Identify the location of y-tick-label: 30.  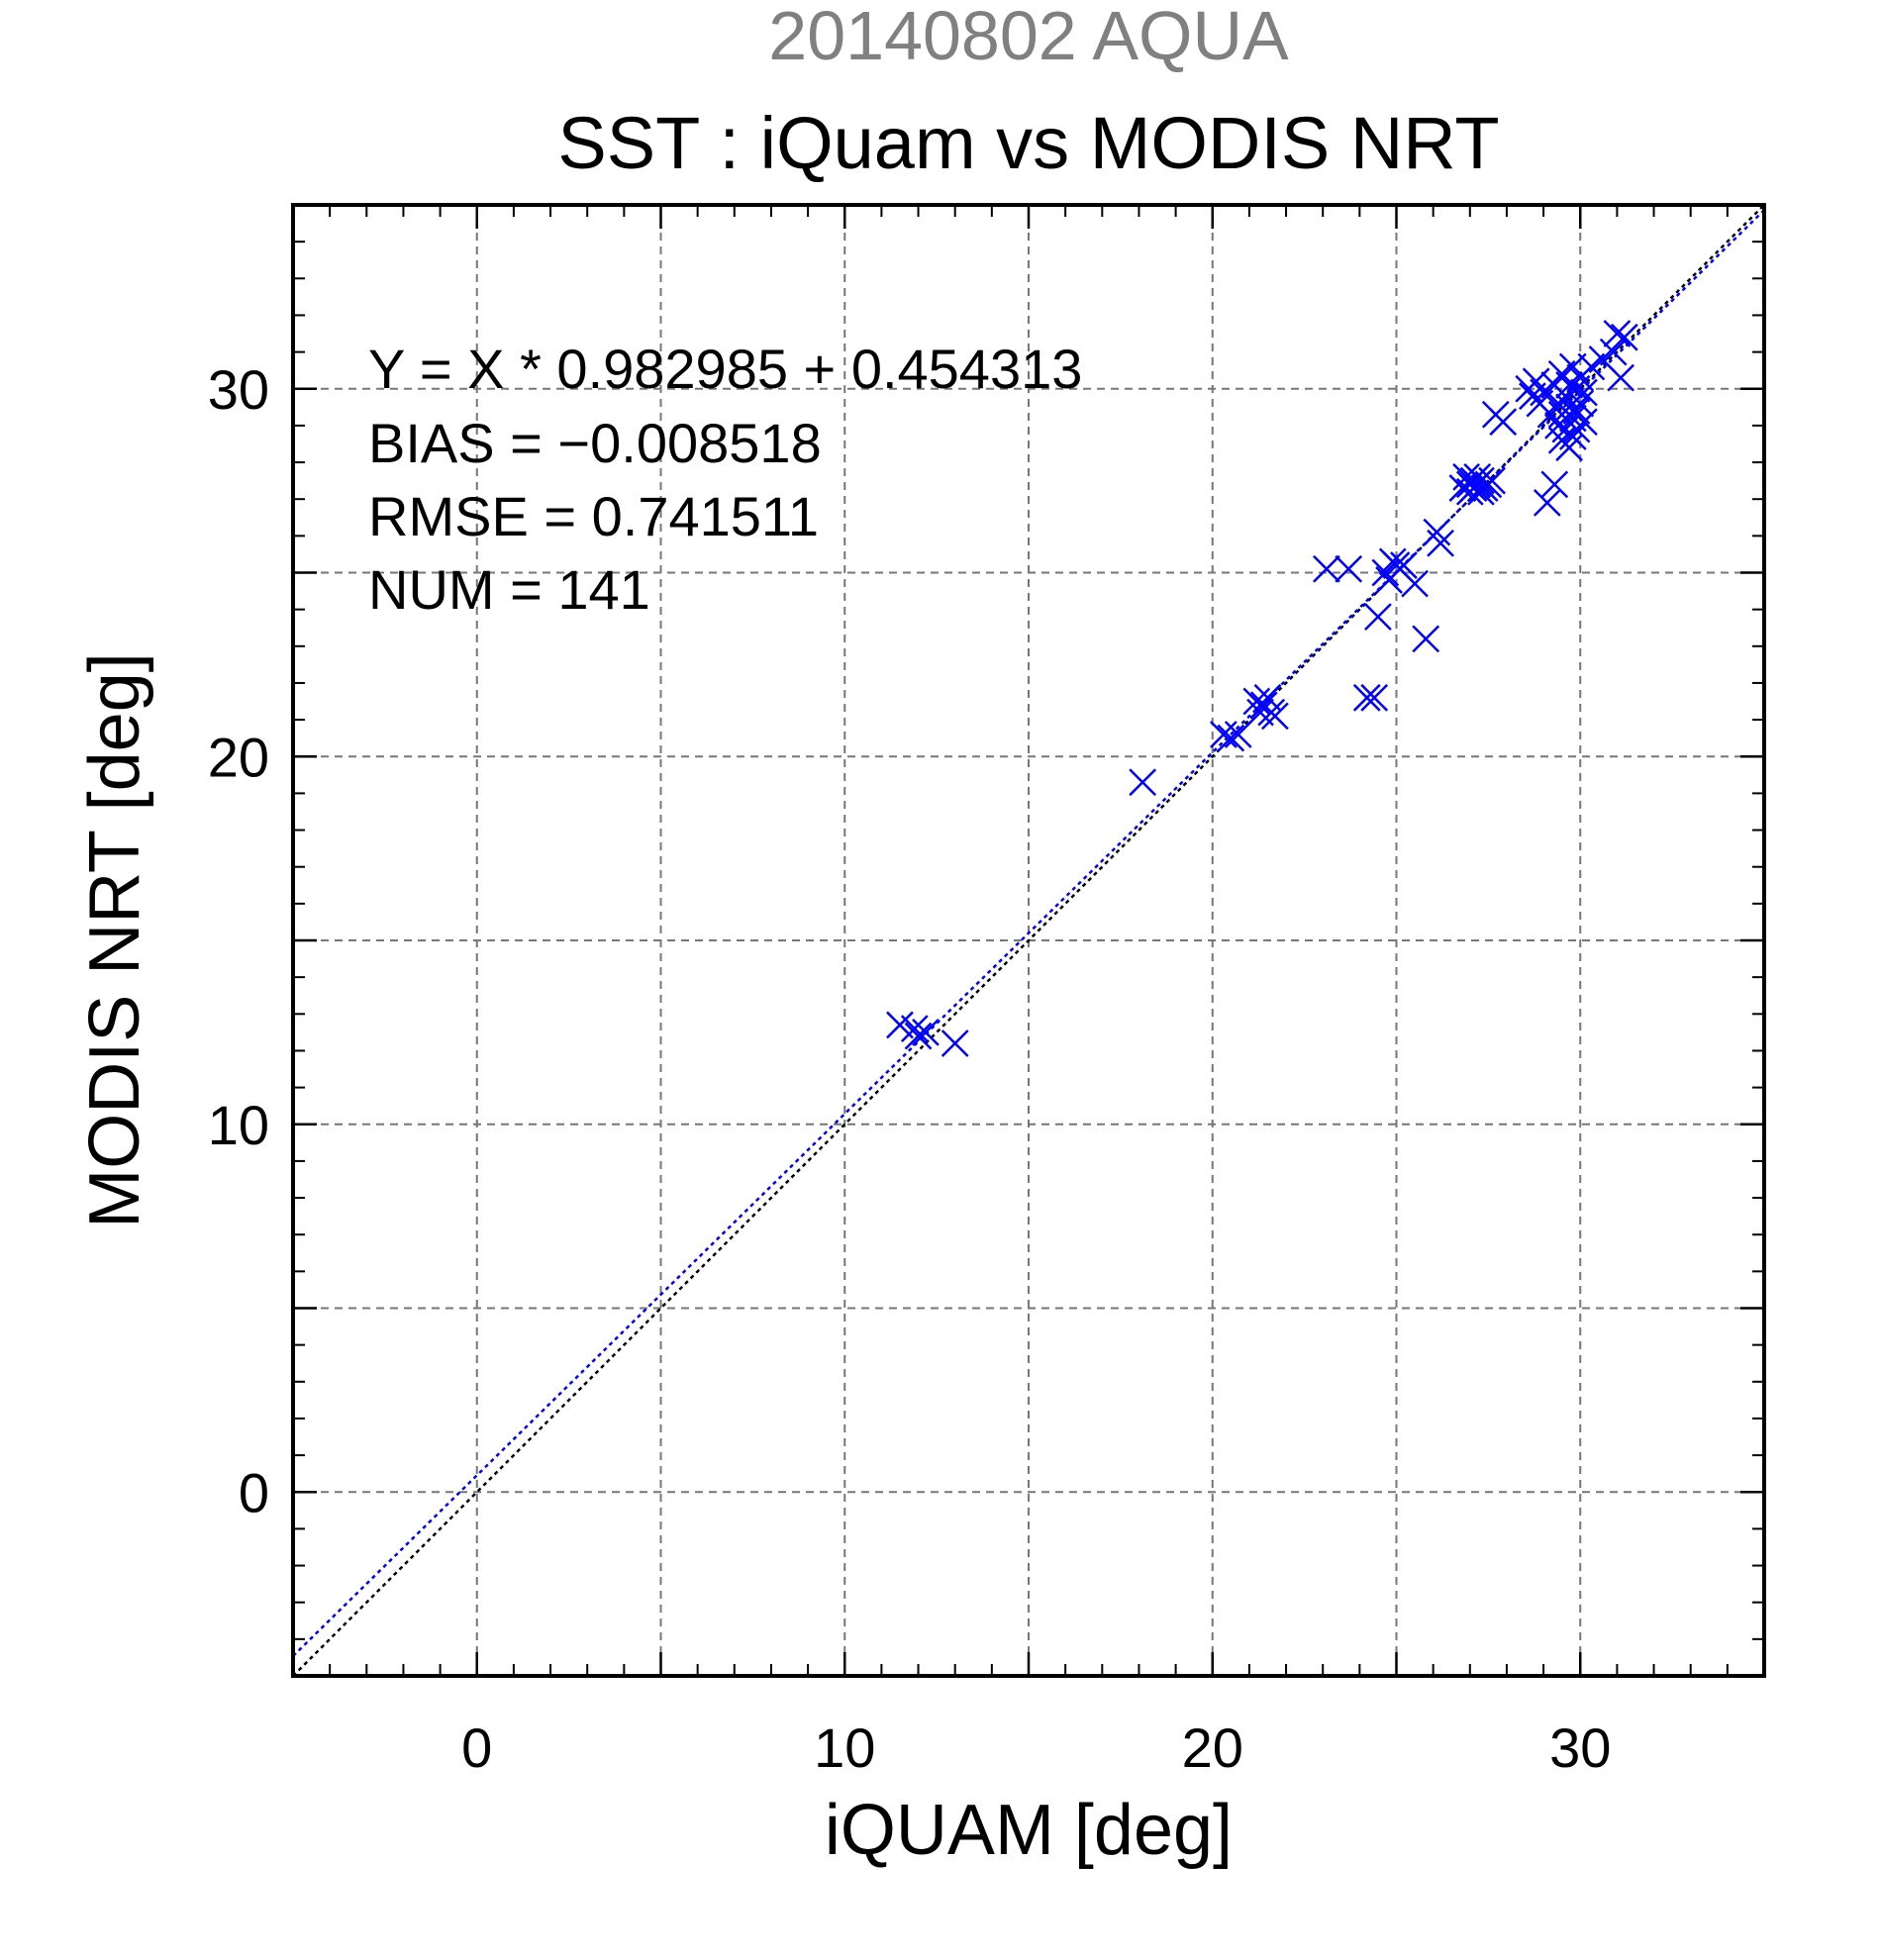
(239, 389).